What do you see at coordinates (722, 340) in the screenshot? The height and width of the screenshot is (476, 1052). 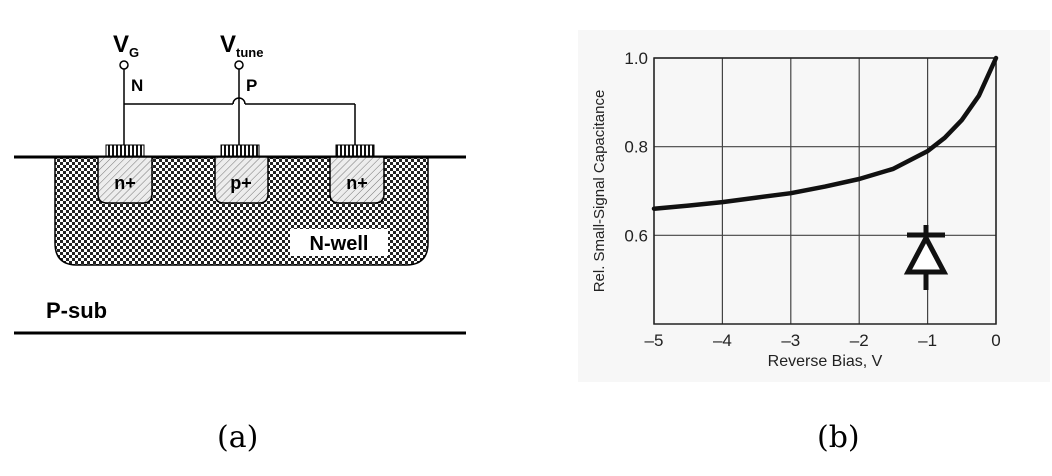 I see `x-tick-label: –4` at bounding box center [722, 340].